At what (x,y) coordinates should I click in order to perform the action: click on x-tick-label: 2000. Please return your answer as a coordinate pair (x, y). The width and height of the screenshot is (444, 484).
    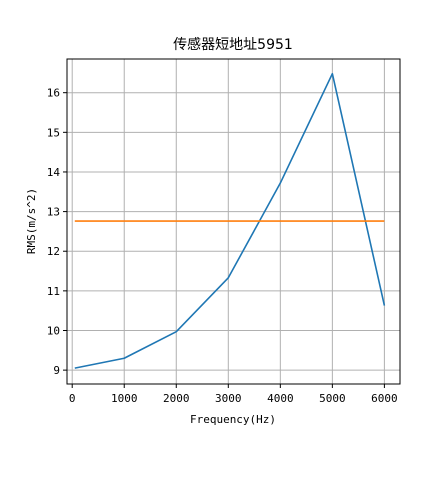
    Looking at the image, I should click on (176, 398).